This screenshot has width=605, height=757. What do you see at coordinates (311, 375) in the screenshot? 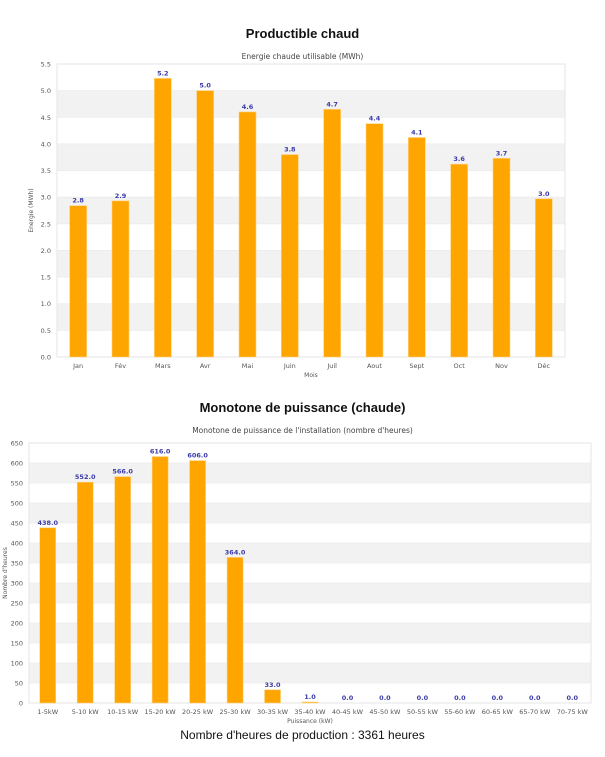
I see `x-axis-title: Mois` at bounding box center [311, 375].